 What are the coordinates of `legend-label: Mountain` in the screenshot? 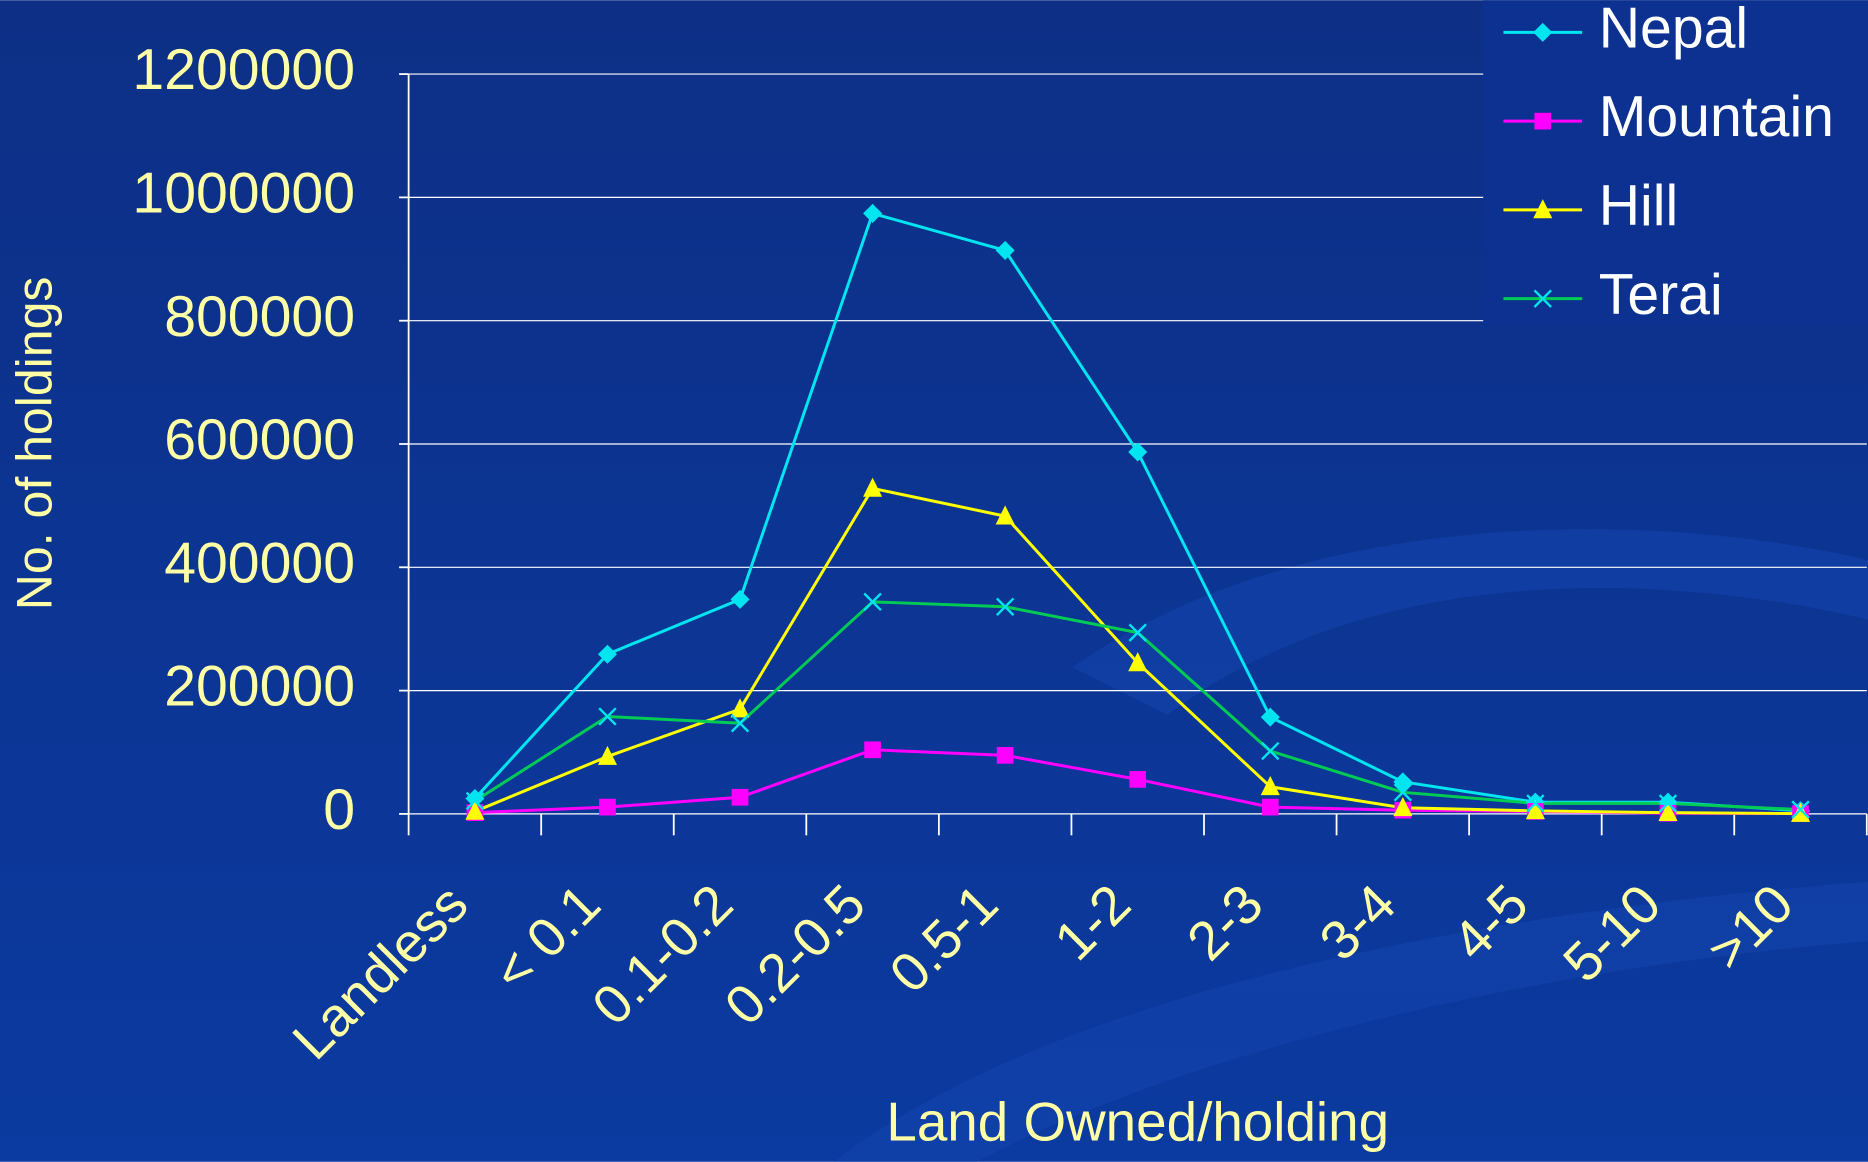 It's located at (1716, 117).